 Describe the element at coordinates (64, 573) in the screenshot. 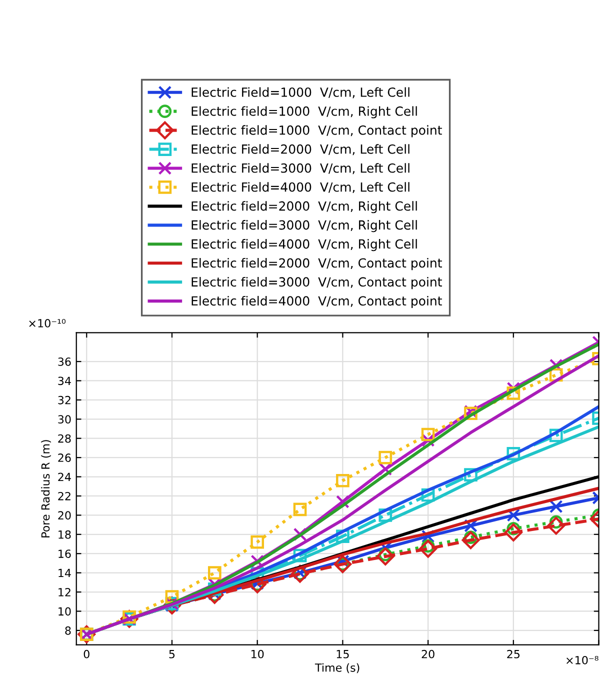

I see `y-tick-label: 14` at that location.